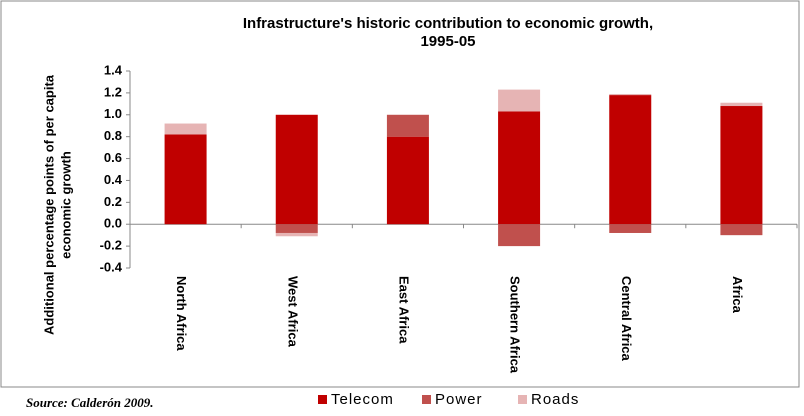 The height and width of the screenshot is (416, 804). Describe the element at coordinates (113, 91) in the screenshot. I see `y-tick-label: 1.2` at that location.